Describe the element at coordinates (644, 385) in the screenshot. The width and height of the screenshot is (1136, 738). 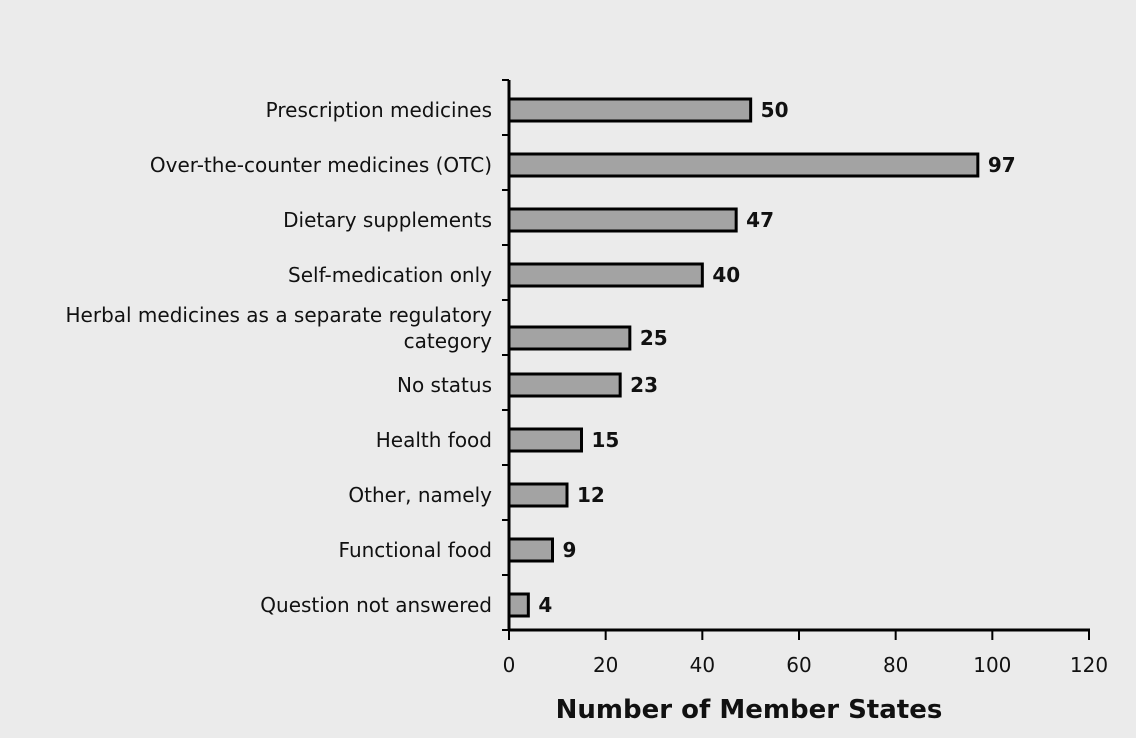
I see `bar-value-label: 23` at that location.